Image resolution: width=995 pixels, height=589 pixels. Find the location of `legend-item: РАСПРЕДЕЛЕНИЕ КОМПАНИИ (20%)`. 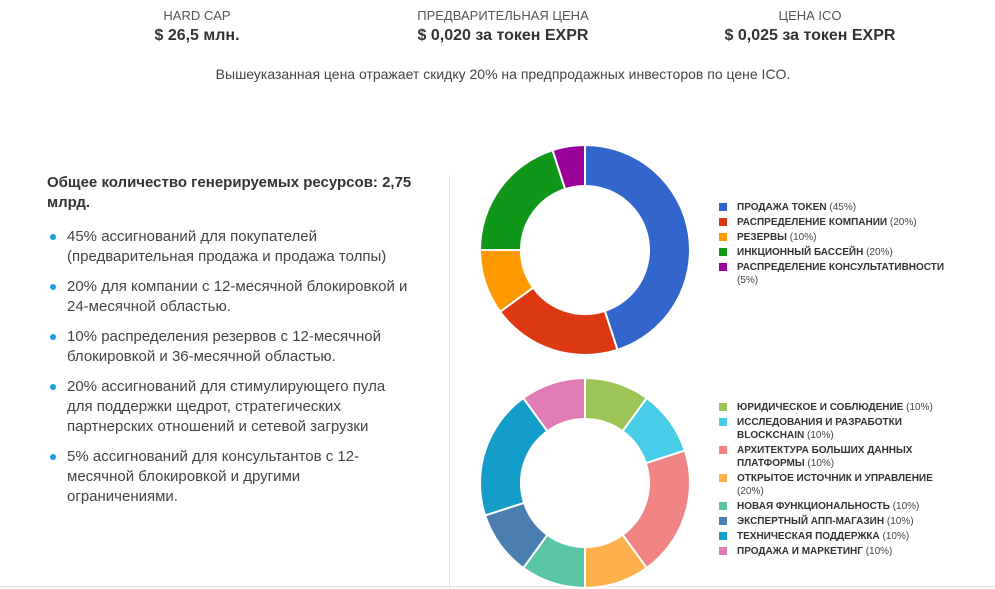

legend-item: РАСПРЕДЕЛЕНИЕ КОМПАНИИ (20%) is located at coordinates (838, 222).